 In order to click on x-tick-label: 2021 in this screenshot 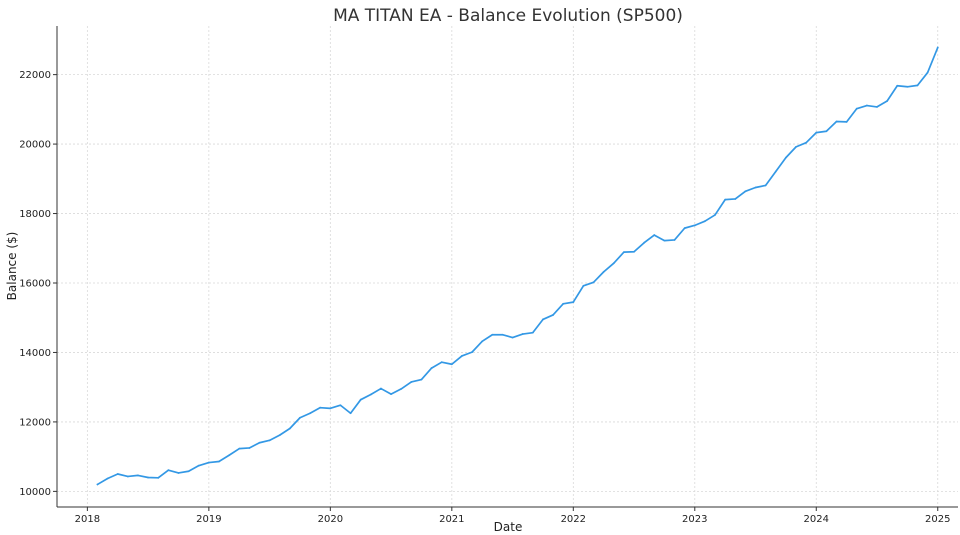, I will do `click(451, 519)`.